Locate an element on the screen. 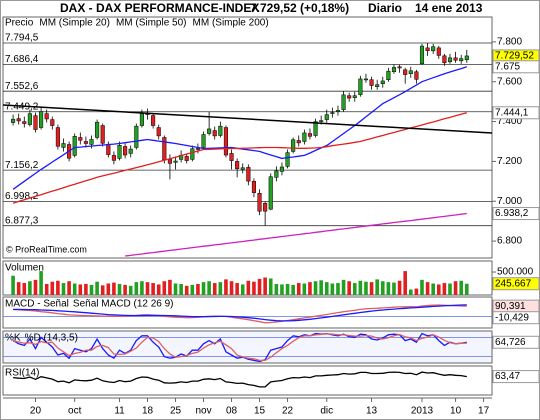 The height and width of the screenshot is (420, 540). value-box-label: 64,726 is located at coordinates (510, 342).